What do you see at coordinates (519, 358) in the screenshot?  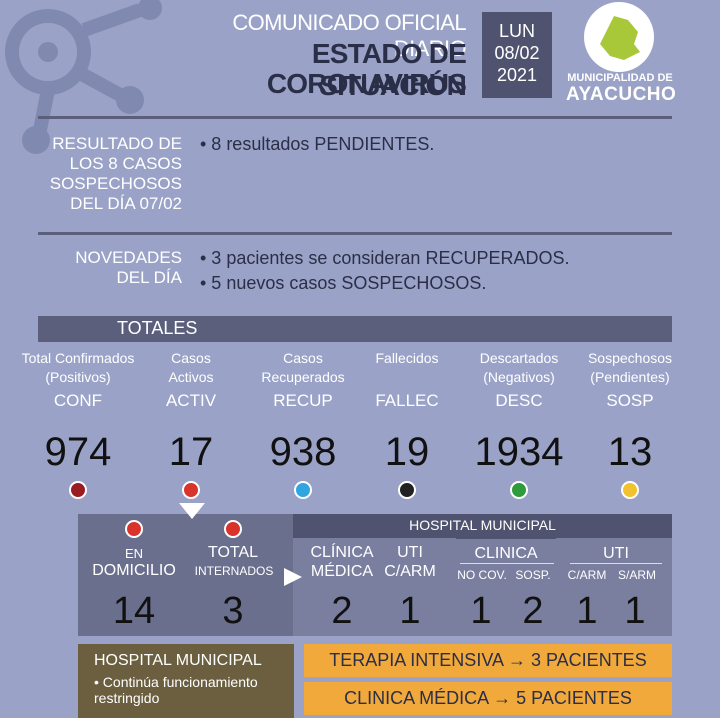 I see `category-line: Descartados` at bounding box center [519, 358].